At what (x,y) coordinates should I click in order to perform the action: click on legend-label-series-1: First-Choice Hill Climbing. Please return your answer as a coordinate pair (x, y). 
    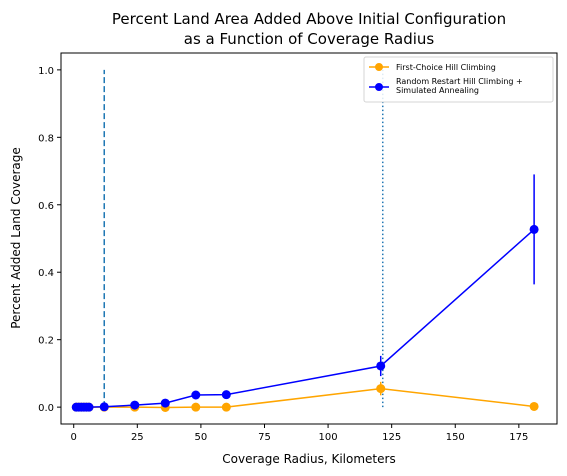
    Looking at the image, I should click on (446, 67).